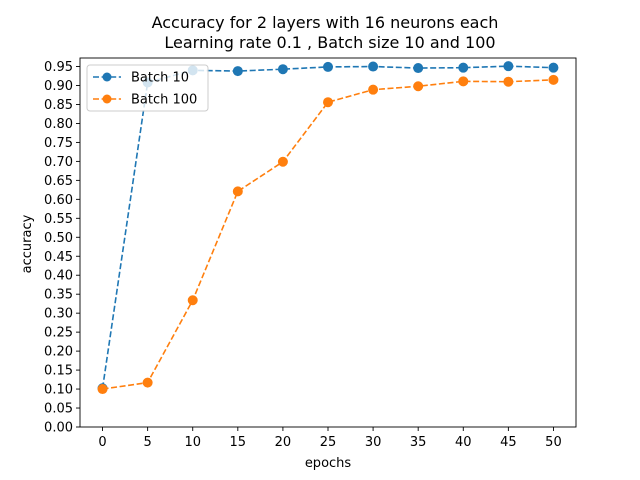  What do you see at coordinates (58, 371) in the screenshot?
I see `y-tick-label: 0.15` at bounding box center [58, 371].